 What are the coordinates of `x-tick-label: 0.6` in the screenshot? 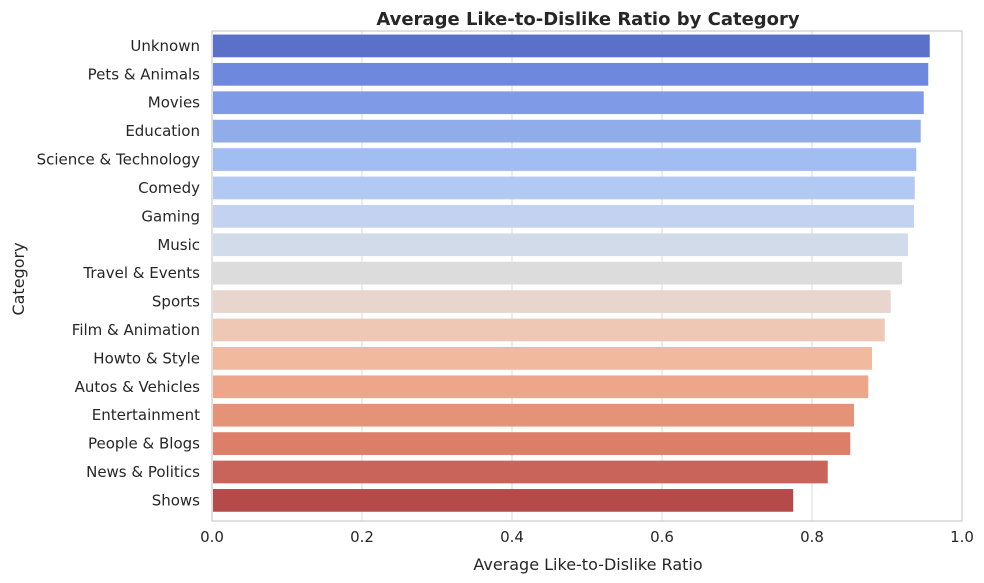 It's located at (662, 537).